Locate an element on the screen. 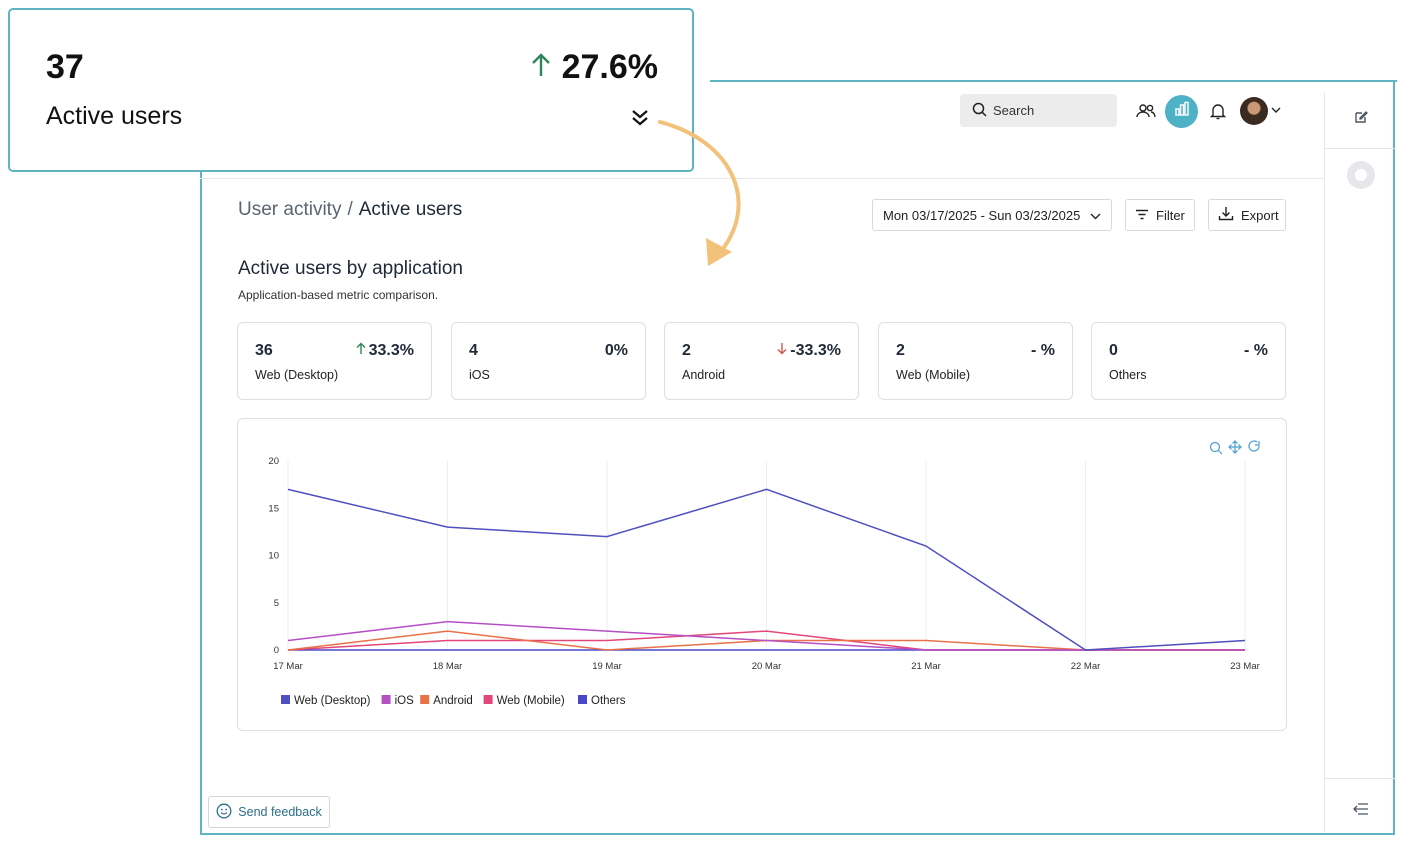 The width and height of the screenshot is (1410, 844). right-rail-divider is located at coordinates (1324, 462).